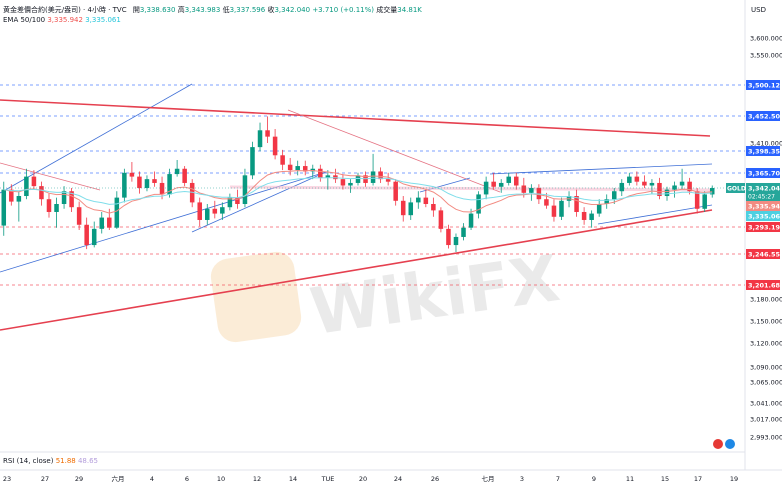 The image size is (782, 491). I want to click on symbol-tag-bg, so click(735, 188).